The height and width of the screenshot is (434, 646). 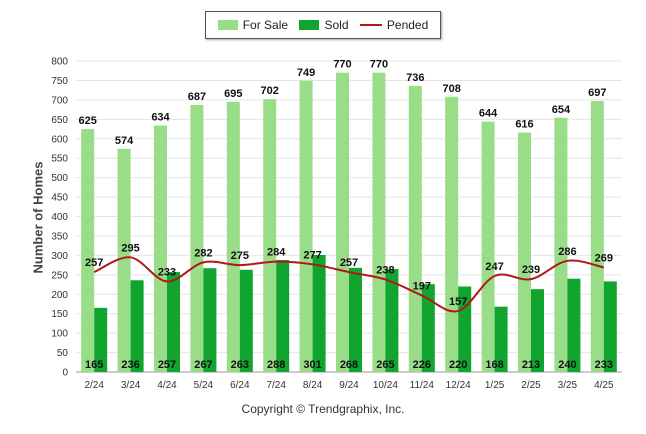 What do you see at coordinates (452, 89) in the screenshot?
I see `for-sale-value-label: 708` at bounding box center [452, 89].